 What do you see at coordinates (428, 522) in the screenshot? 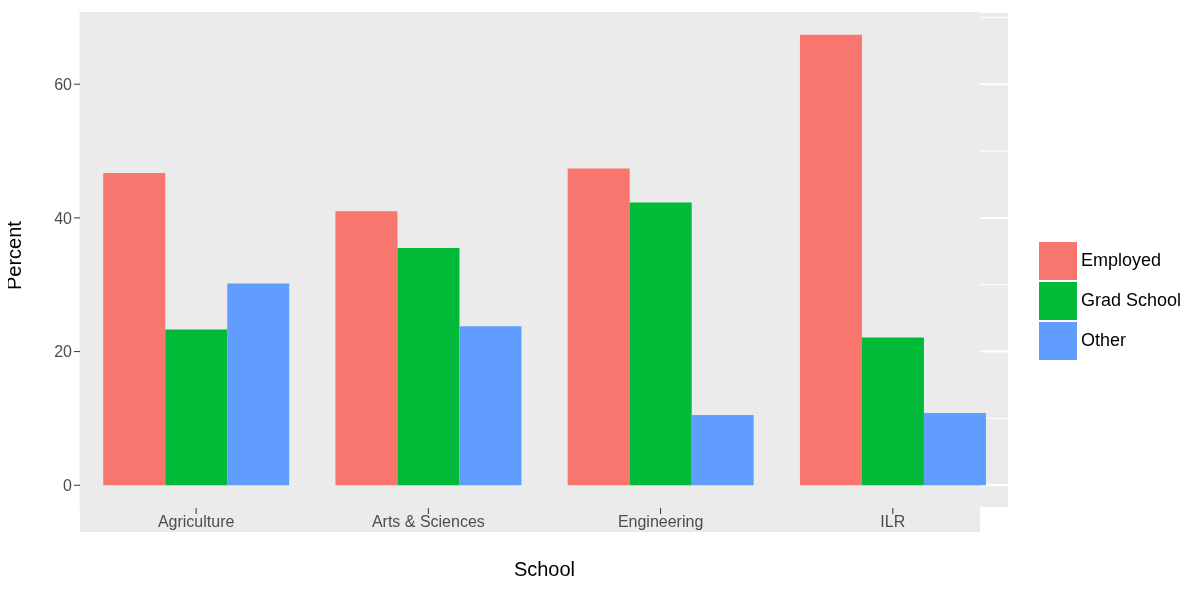
I see `x-tick-label: Arts & Sciences` at bounding box center [428, 522].